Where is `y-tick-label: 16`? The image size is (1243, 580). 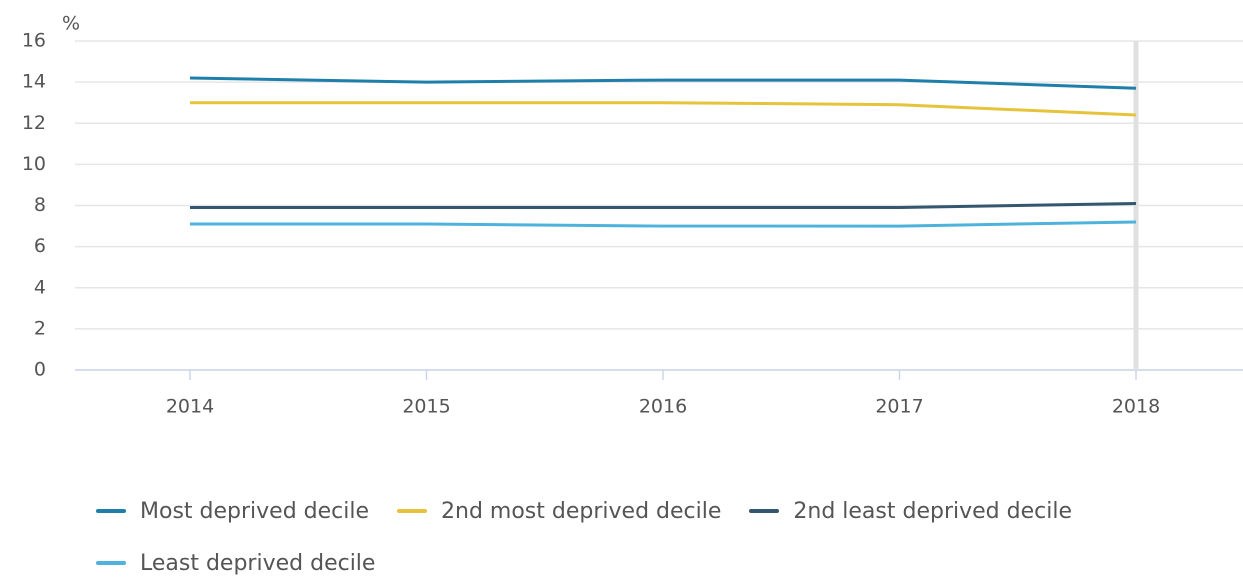 y-tick-label: 16 is located at coordinates (34, 41).